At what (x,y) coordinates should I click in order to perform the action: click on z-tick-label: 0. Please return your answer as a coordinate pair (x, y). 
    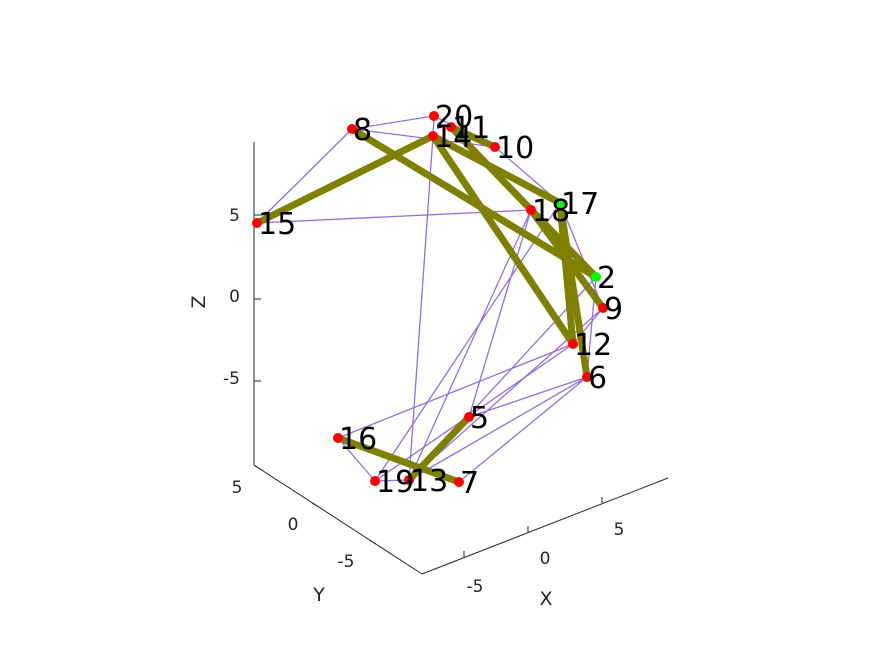
    Looking at the image, I should click on (234, 297).